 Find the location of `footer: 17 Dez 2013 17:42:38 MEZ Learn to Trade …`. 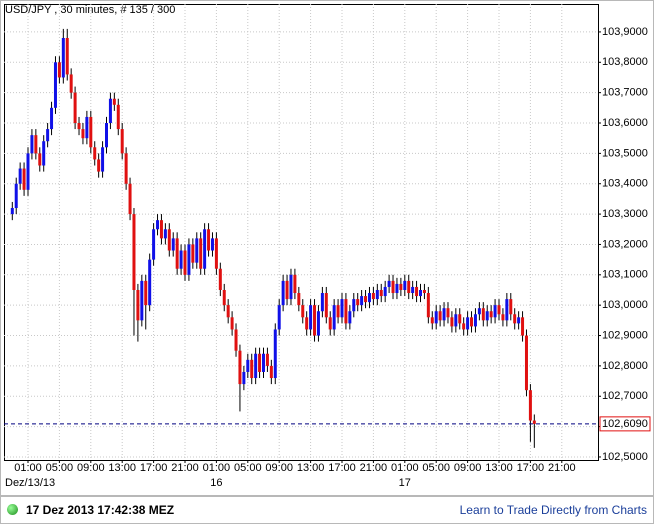

footer: 17 Dez 2013 17:42:38 MEZ Learn to Trade … is located at coordinates (327, 510).